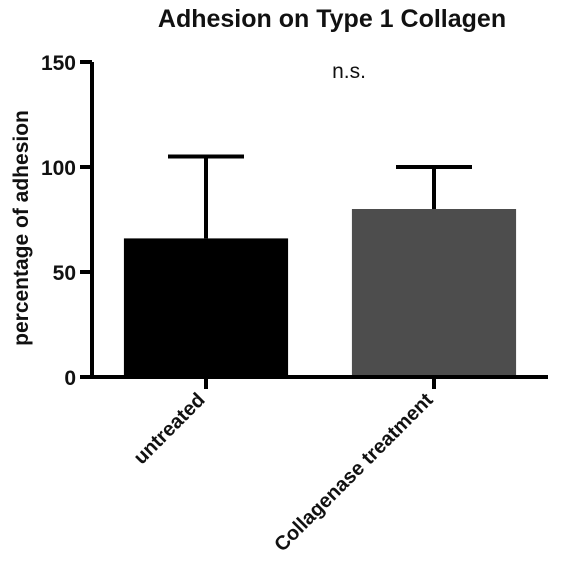 The image size is (568, 583). I want to click on category-label-1: Collagenase treatment, so click(353, 472).